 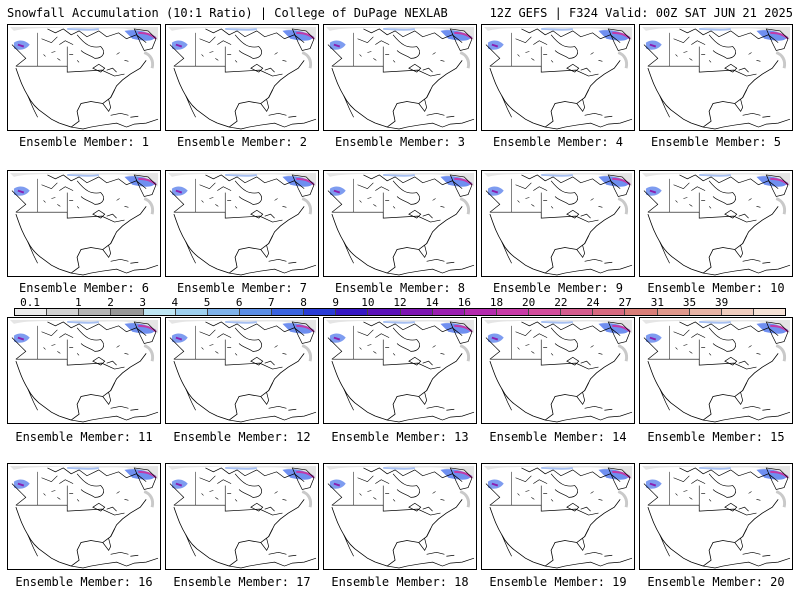 What do you see at coordinates (78, 302) in the screenshot?
I see `colorbar-tick-label: 1` at bounding box center [78, 302].